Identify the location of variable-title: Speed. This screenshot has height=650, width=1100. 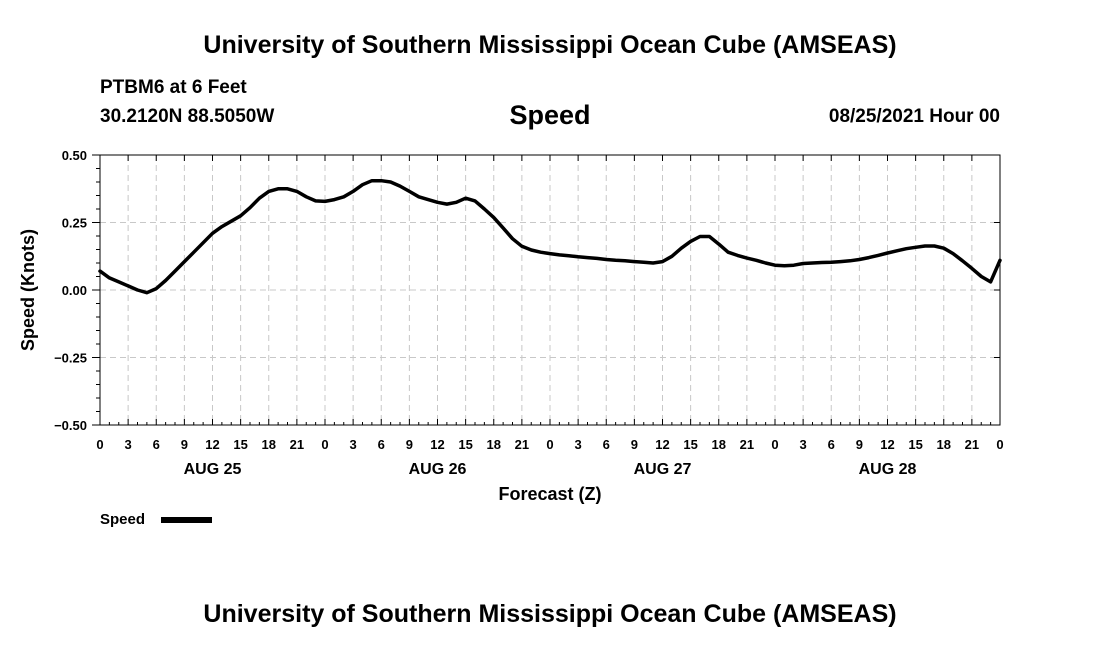
(550, 115).